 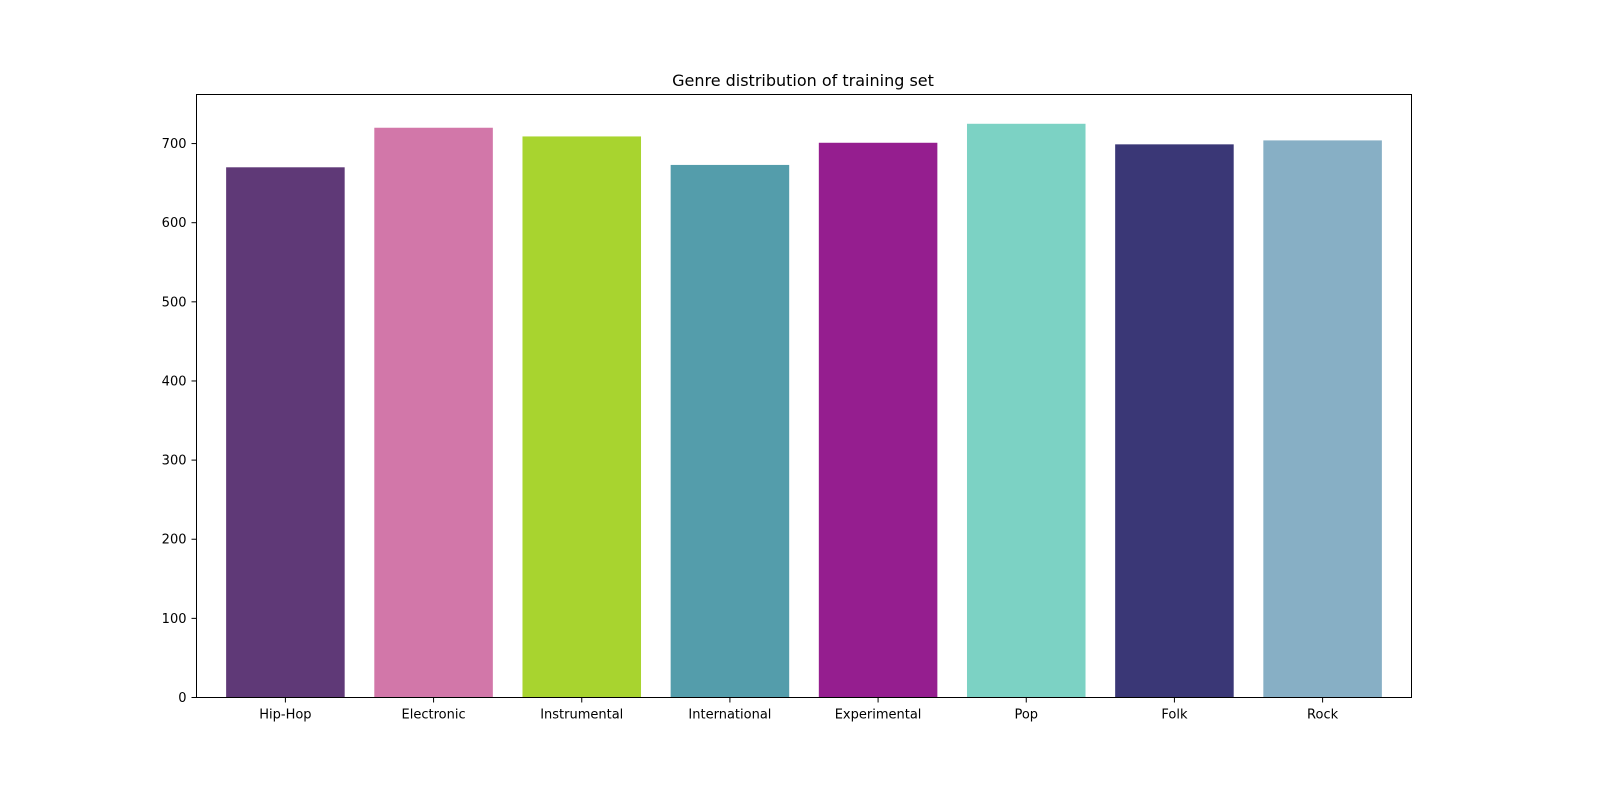 I want to click on y-axis: 0 100 200 300 400 500 600 700, so click(x=179, y=421).